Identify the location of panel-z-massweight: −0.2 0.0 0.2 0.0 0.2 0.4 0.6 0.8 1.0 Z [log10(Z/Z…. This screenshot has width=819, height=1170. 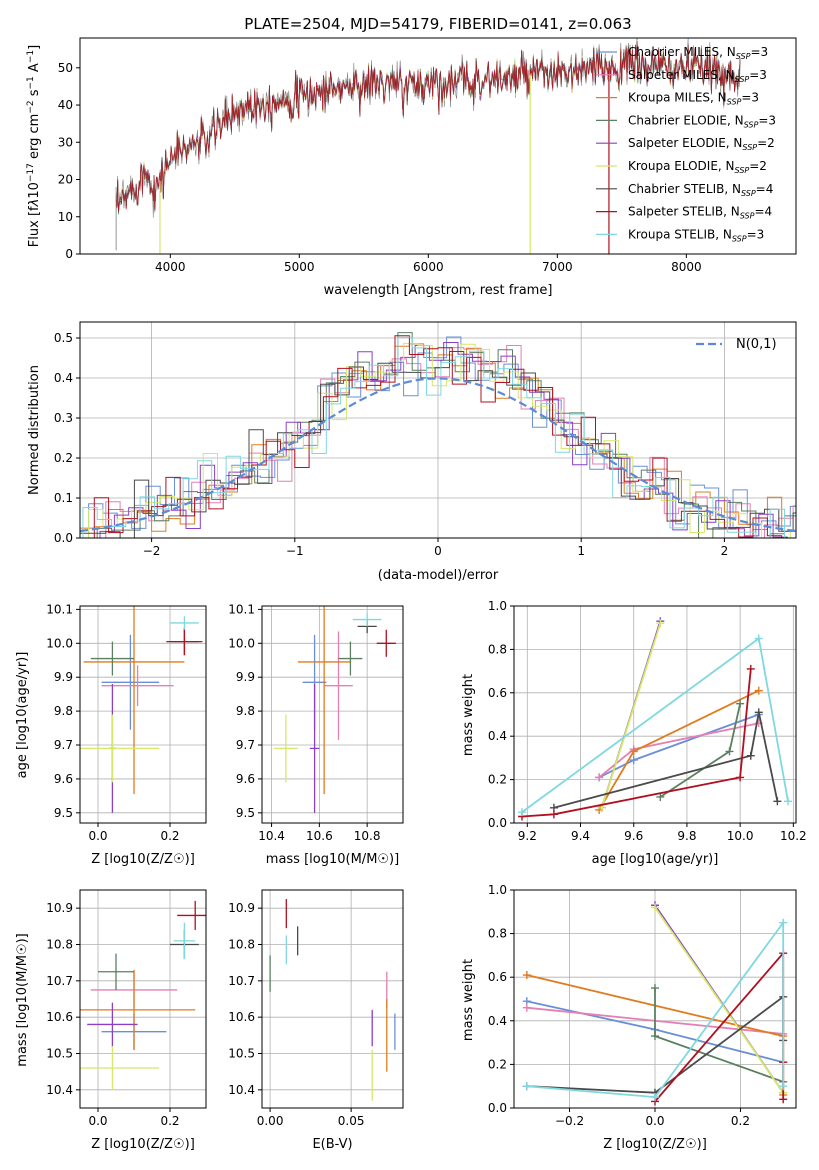
(629, 1017).